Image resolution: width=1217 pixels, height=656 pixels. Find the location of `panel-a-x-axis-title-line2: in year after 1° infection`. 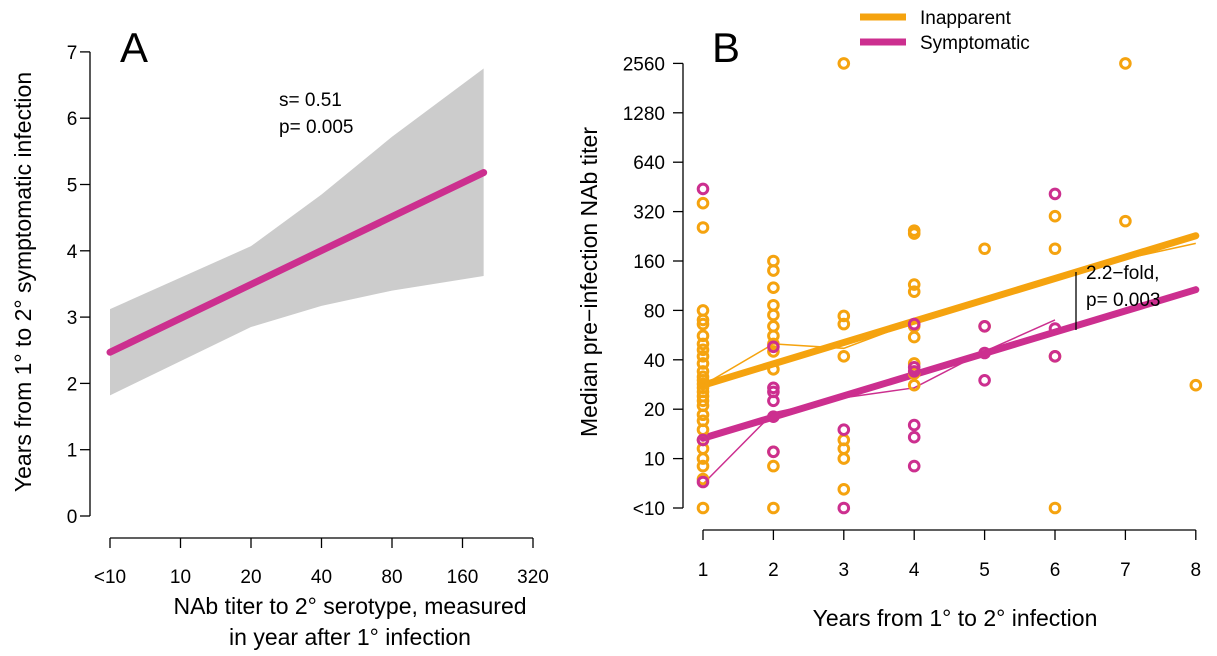

panel-a-x-axis-title-line2: in year after 1° infection is located at coordinates (350, 637).